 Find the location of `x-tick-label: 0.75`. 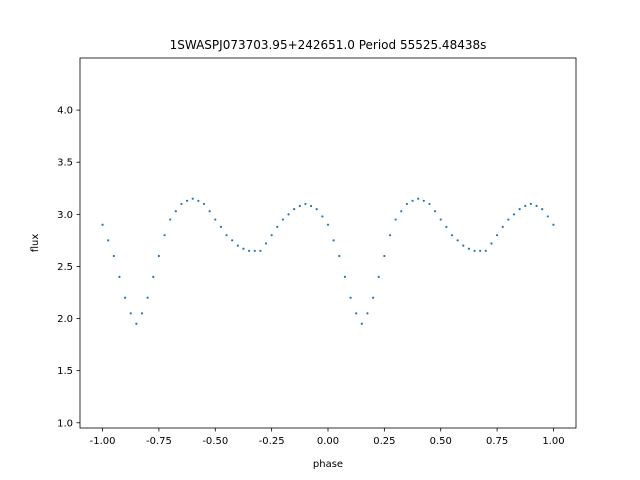

x-tick-label: 0.75 is located at coordinates (497, 441).